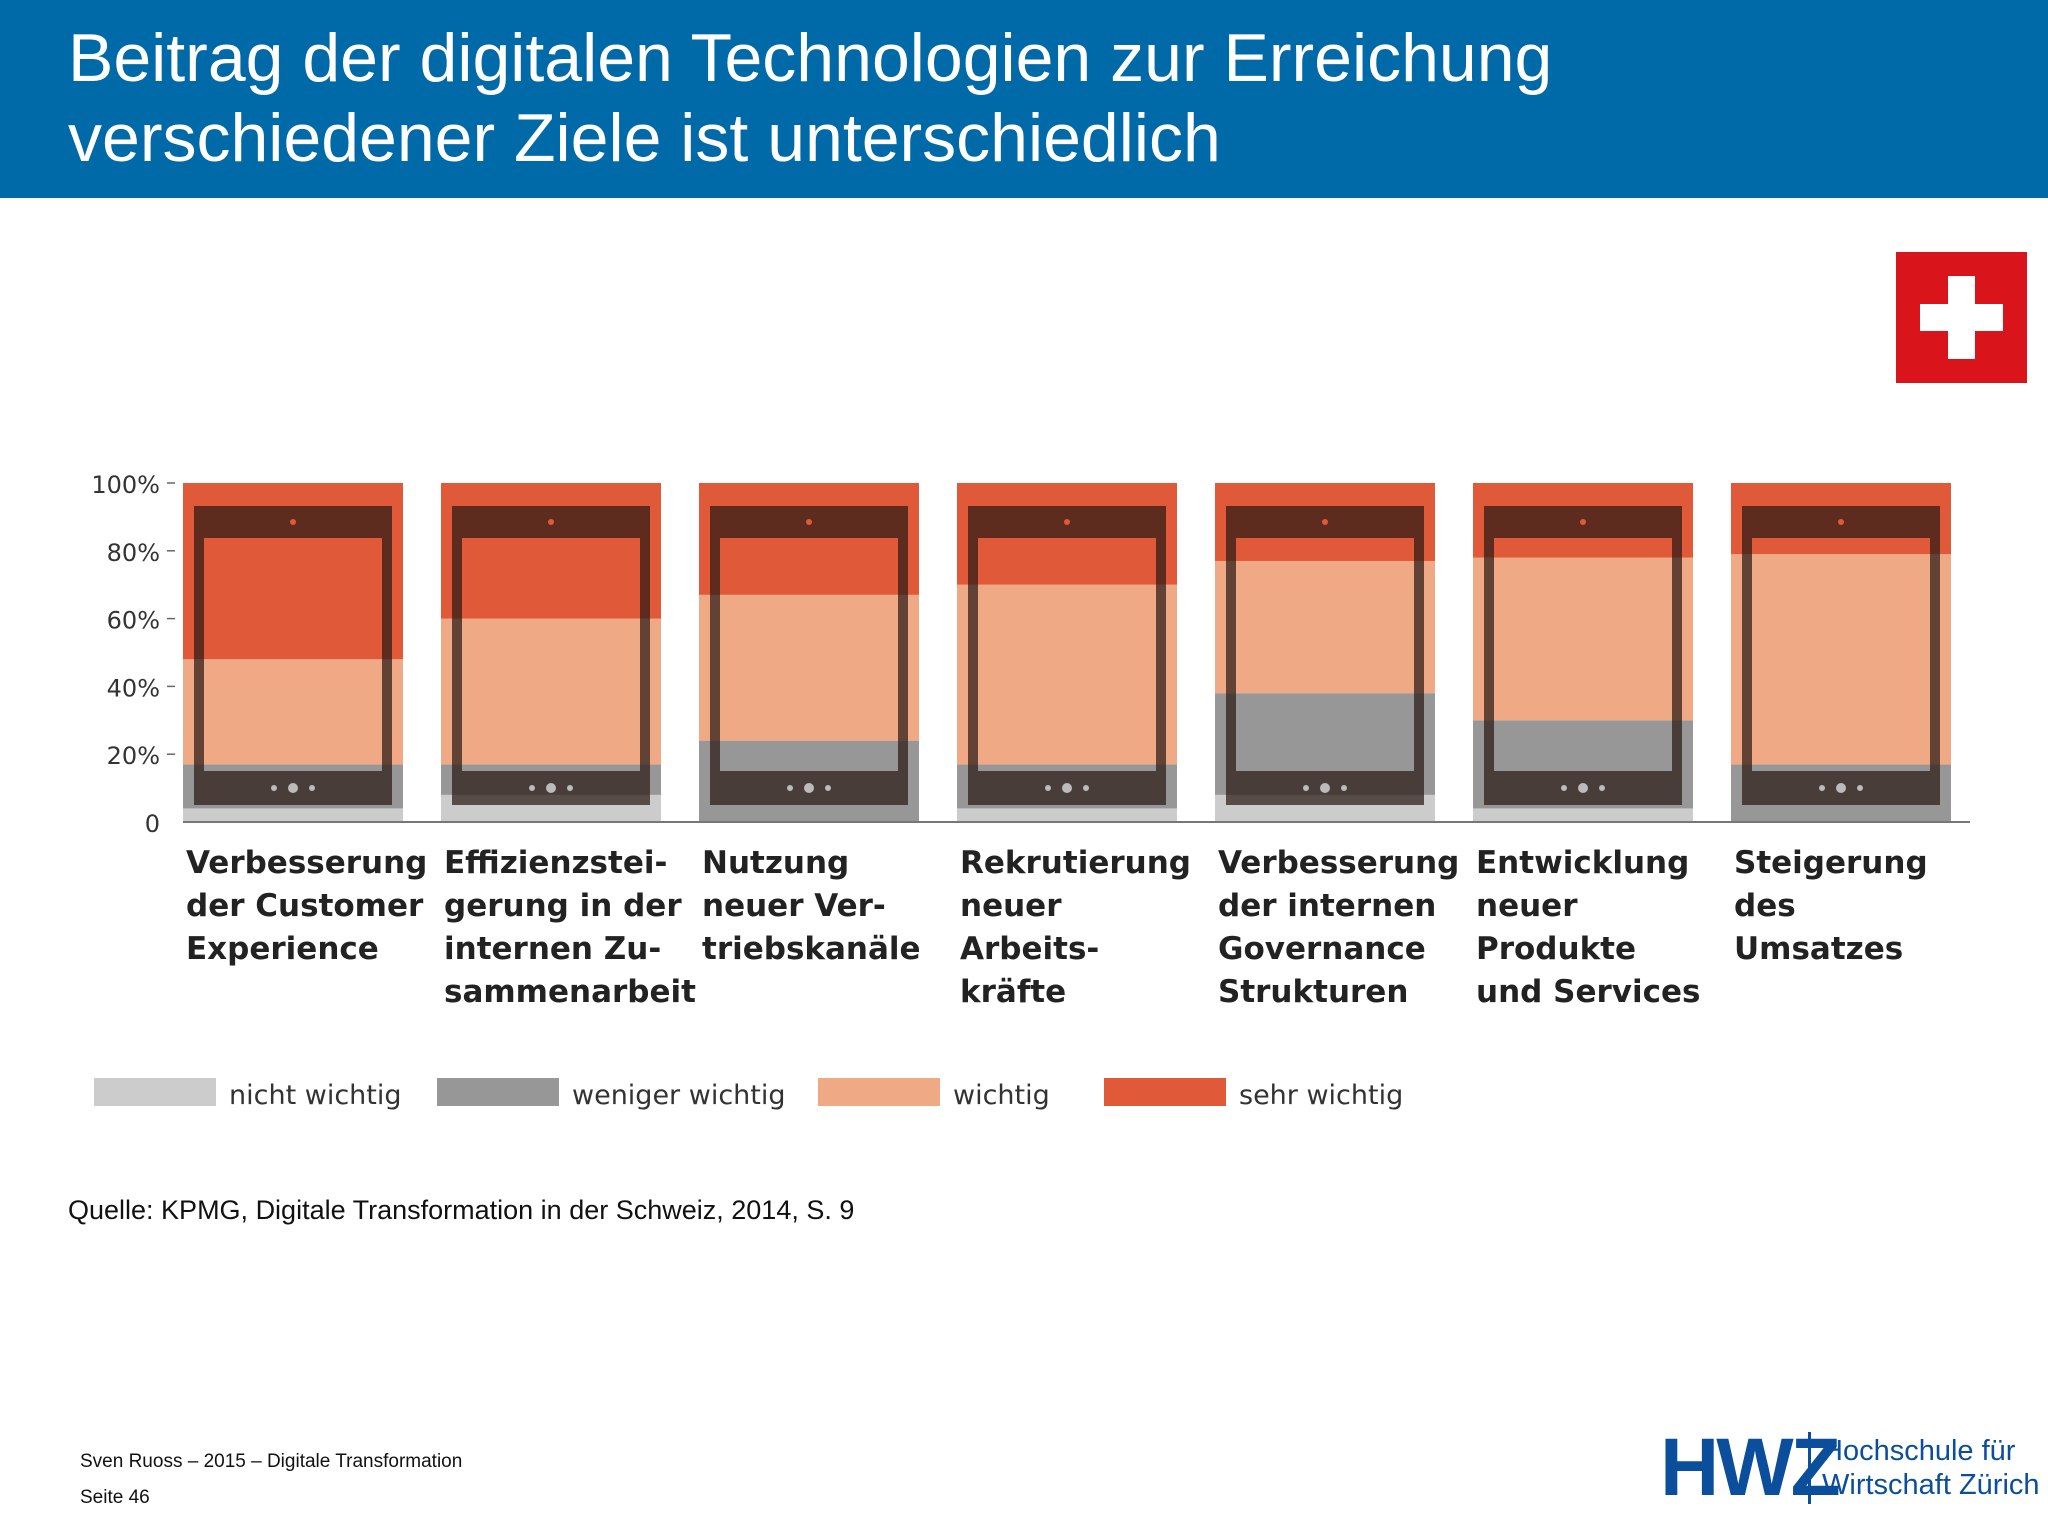  I want to click on logo-institution-name: Hochschule für Wirtschaft Zürich, so click(1931, 1468).